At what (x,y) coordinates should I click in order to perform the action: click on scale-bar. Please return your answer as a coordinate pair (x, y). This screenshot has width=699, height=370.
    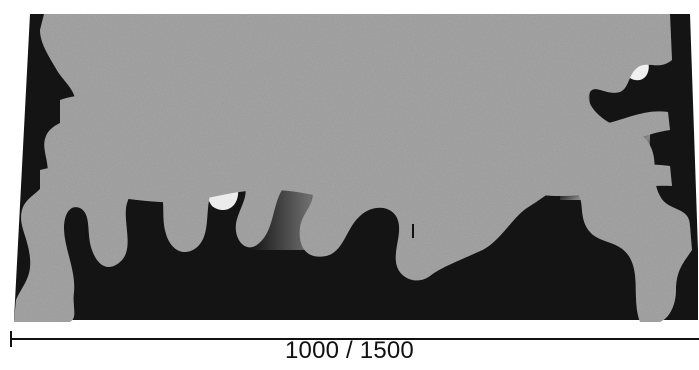
    Looking at the image, I should click on (354, 339).